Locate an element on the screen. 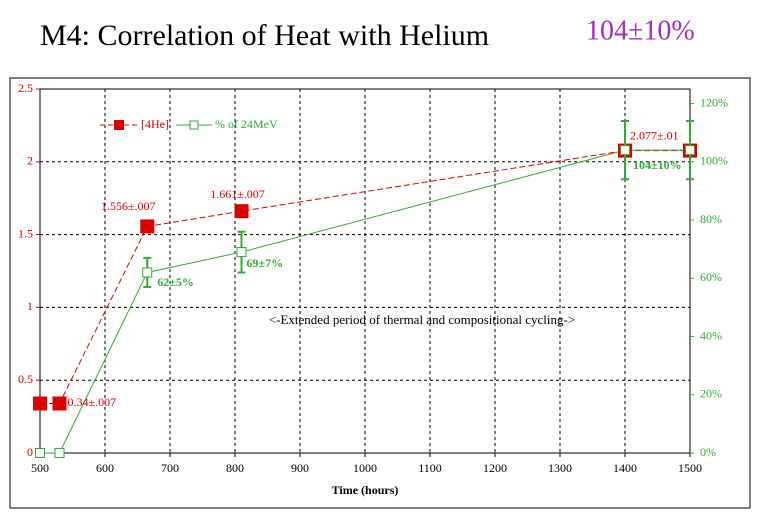 This screenshot has height=522, width=760. x-tick-label: 1100 is located at coordinates (430, 468).